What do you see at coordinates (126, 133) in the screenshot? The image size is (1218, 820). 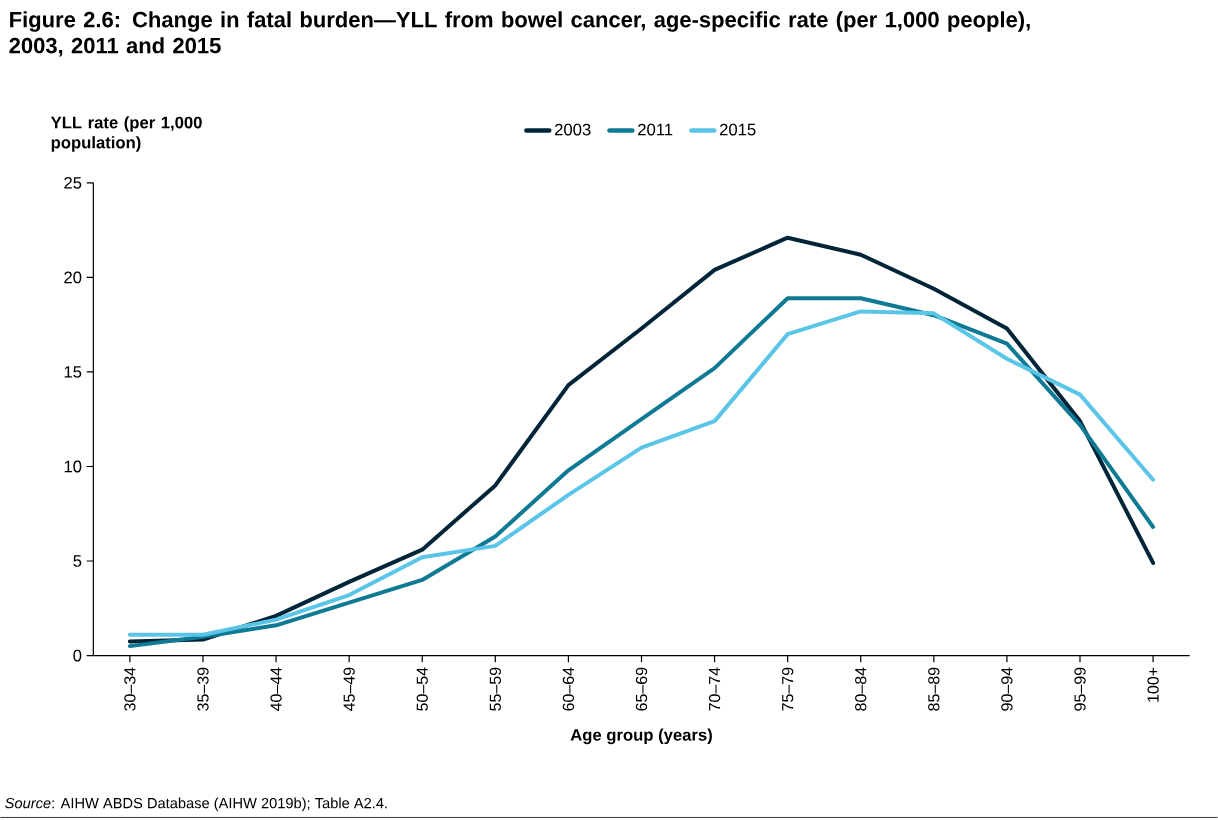 I see `y-axis-title: YLL rate (per 1,000 population)` at bounding box center [126, 133].